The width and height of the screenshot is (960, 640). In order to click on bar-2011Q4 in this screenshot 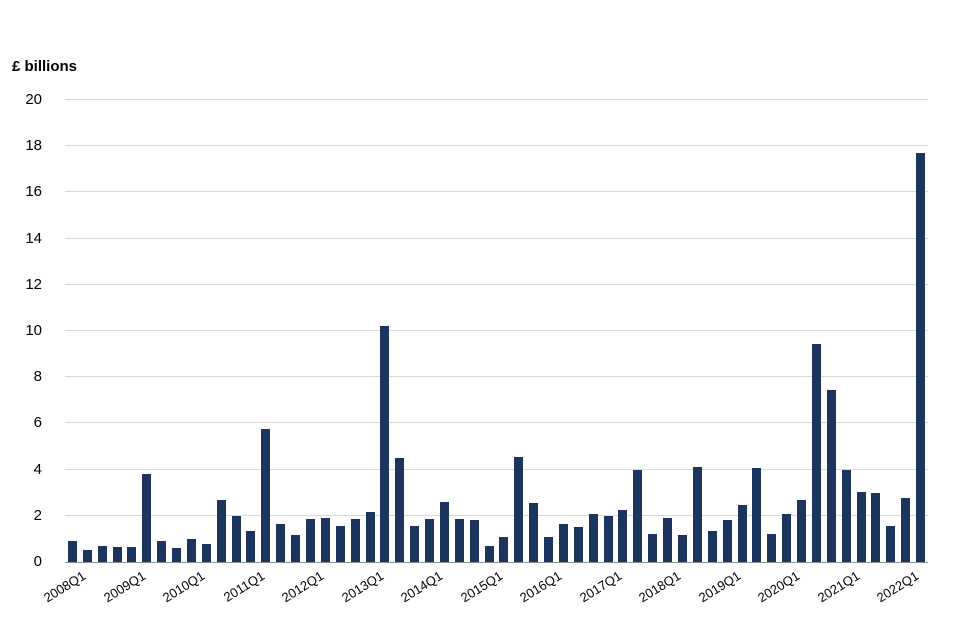, I will do `click(296, 548)`.